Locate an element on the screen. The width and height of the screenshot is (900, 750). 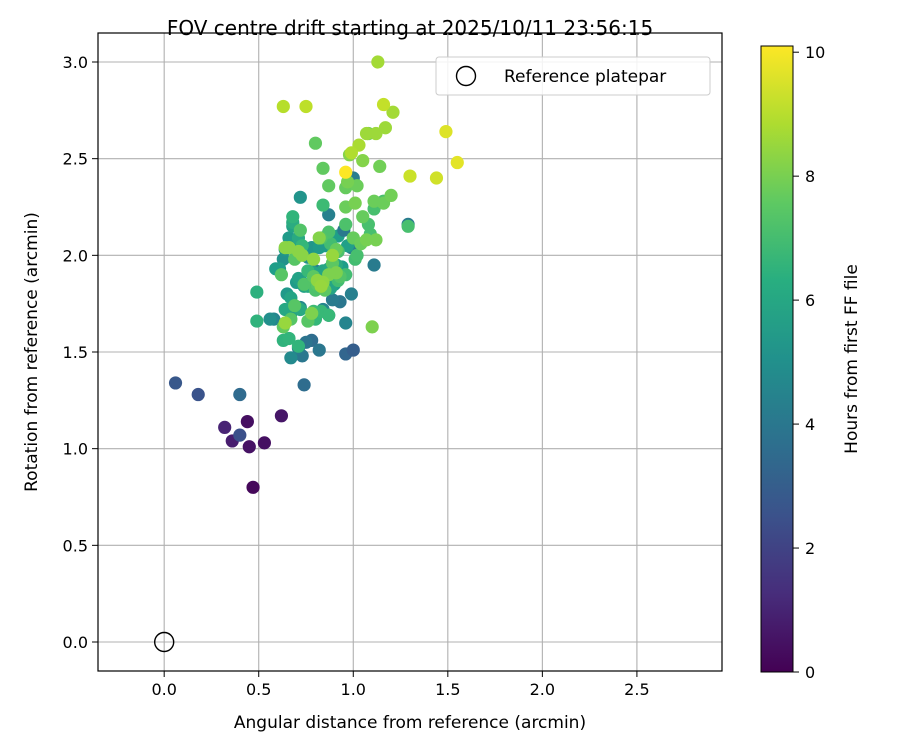
legend: Reference platepar is located at coordinates (573, 76).